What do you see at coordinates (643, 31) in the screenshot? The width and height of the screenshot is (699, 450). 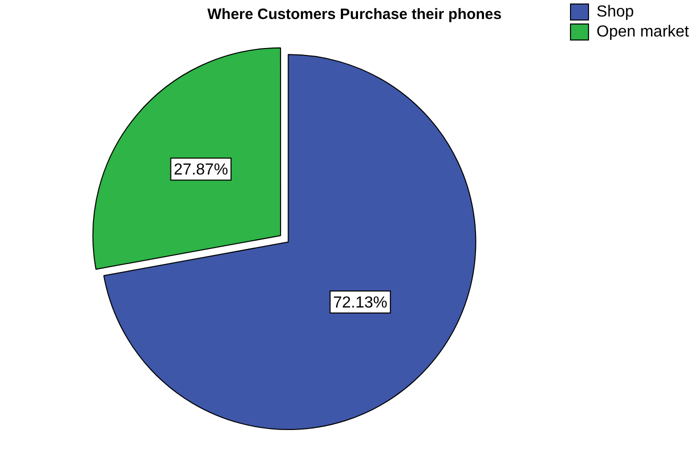 I see `legend-label: Open market` at bounding box center [643, 31].